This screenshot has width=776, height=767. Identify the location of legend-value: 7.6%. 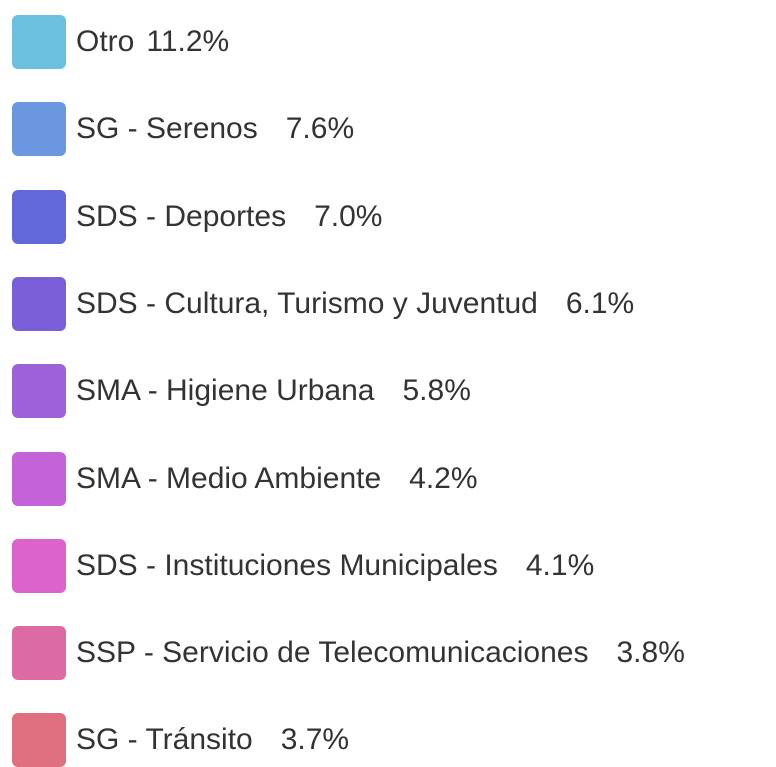
(320, 129).